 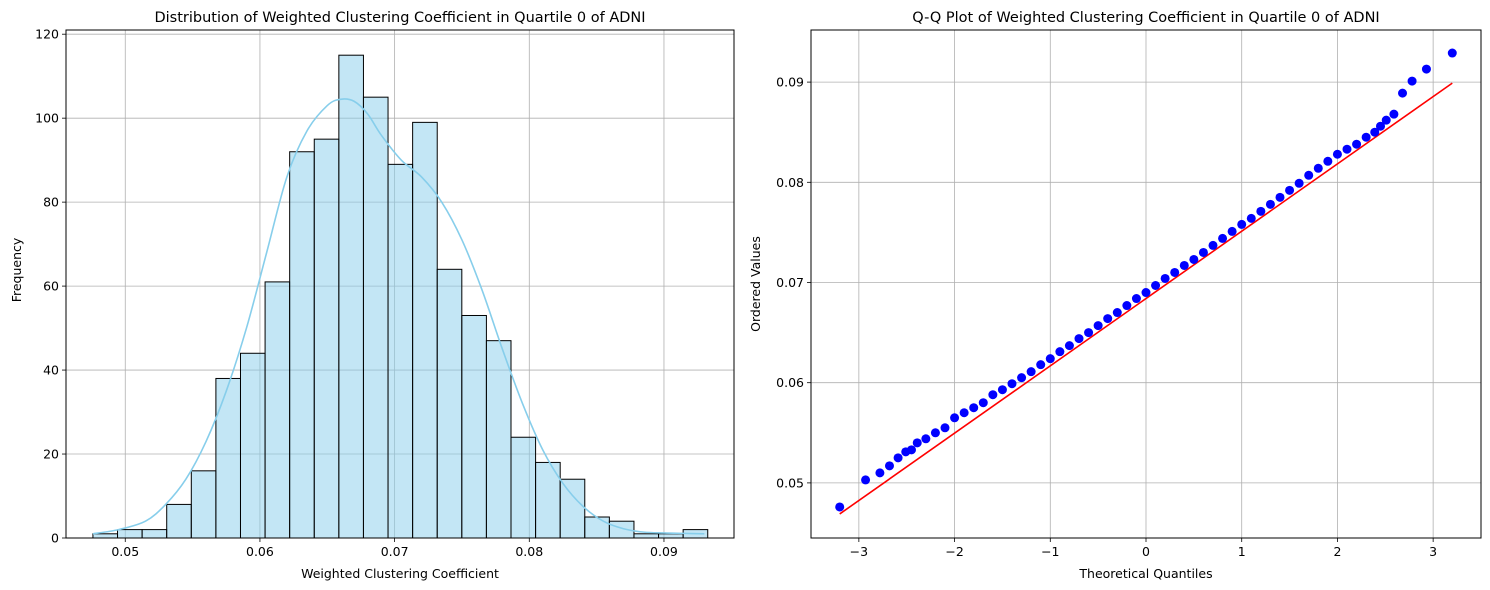 I want to click on x-tick-label: 2, so click(x=1337, y=551).